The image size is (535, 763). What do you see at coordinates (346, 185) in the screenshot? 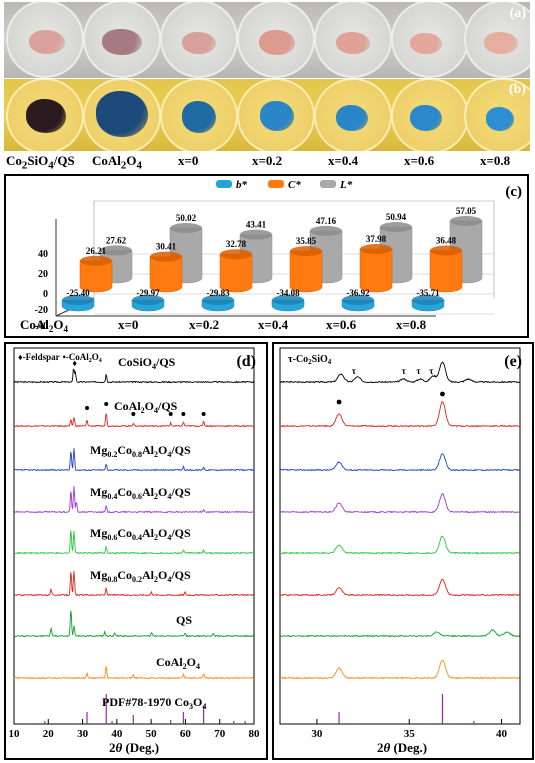
I see `legend-label-l: L*` at bounding box center [346, 185].